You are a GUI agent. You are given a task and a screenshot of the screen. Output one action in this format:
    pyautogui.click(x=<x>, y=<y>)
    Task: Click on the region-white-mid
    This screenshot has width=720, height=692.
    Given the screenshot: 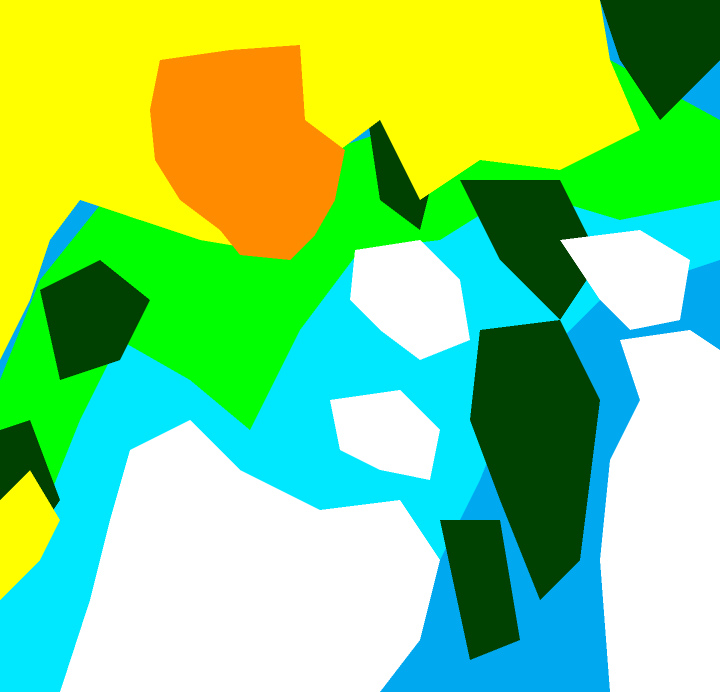 What is the action you would take?
    pyautogui.click(x=385, y=435)
    